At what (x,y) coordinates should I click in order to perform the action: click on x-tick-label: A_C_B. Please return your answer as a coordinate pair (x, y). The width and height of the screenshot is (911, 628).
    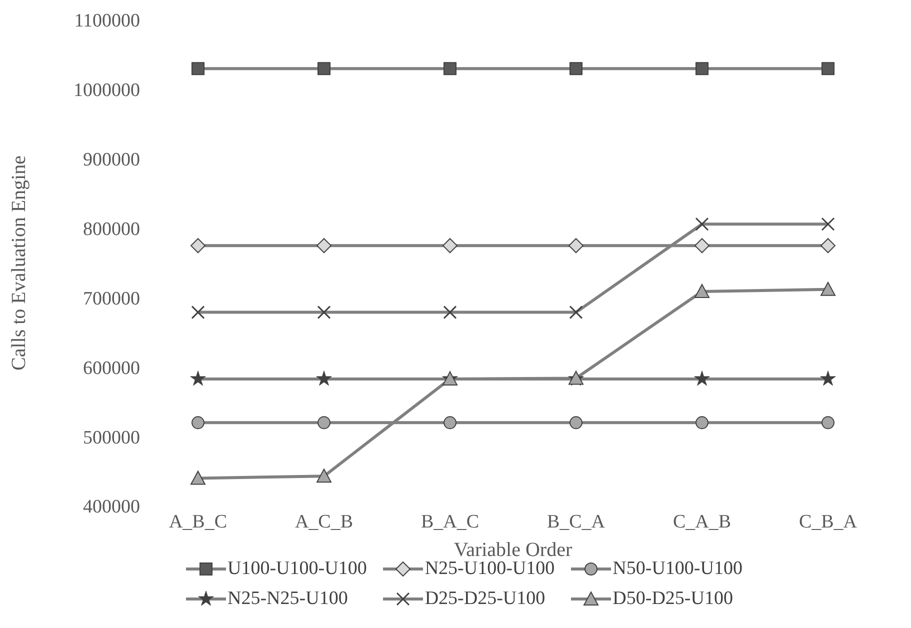
    Looking at the image, I should click on (324, 521).